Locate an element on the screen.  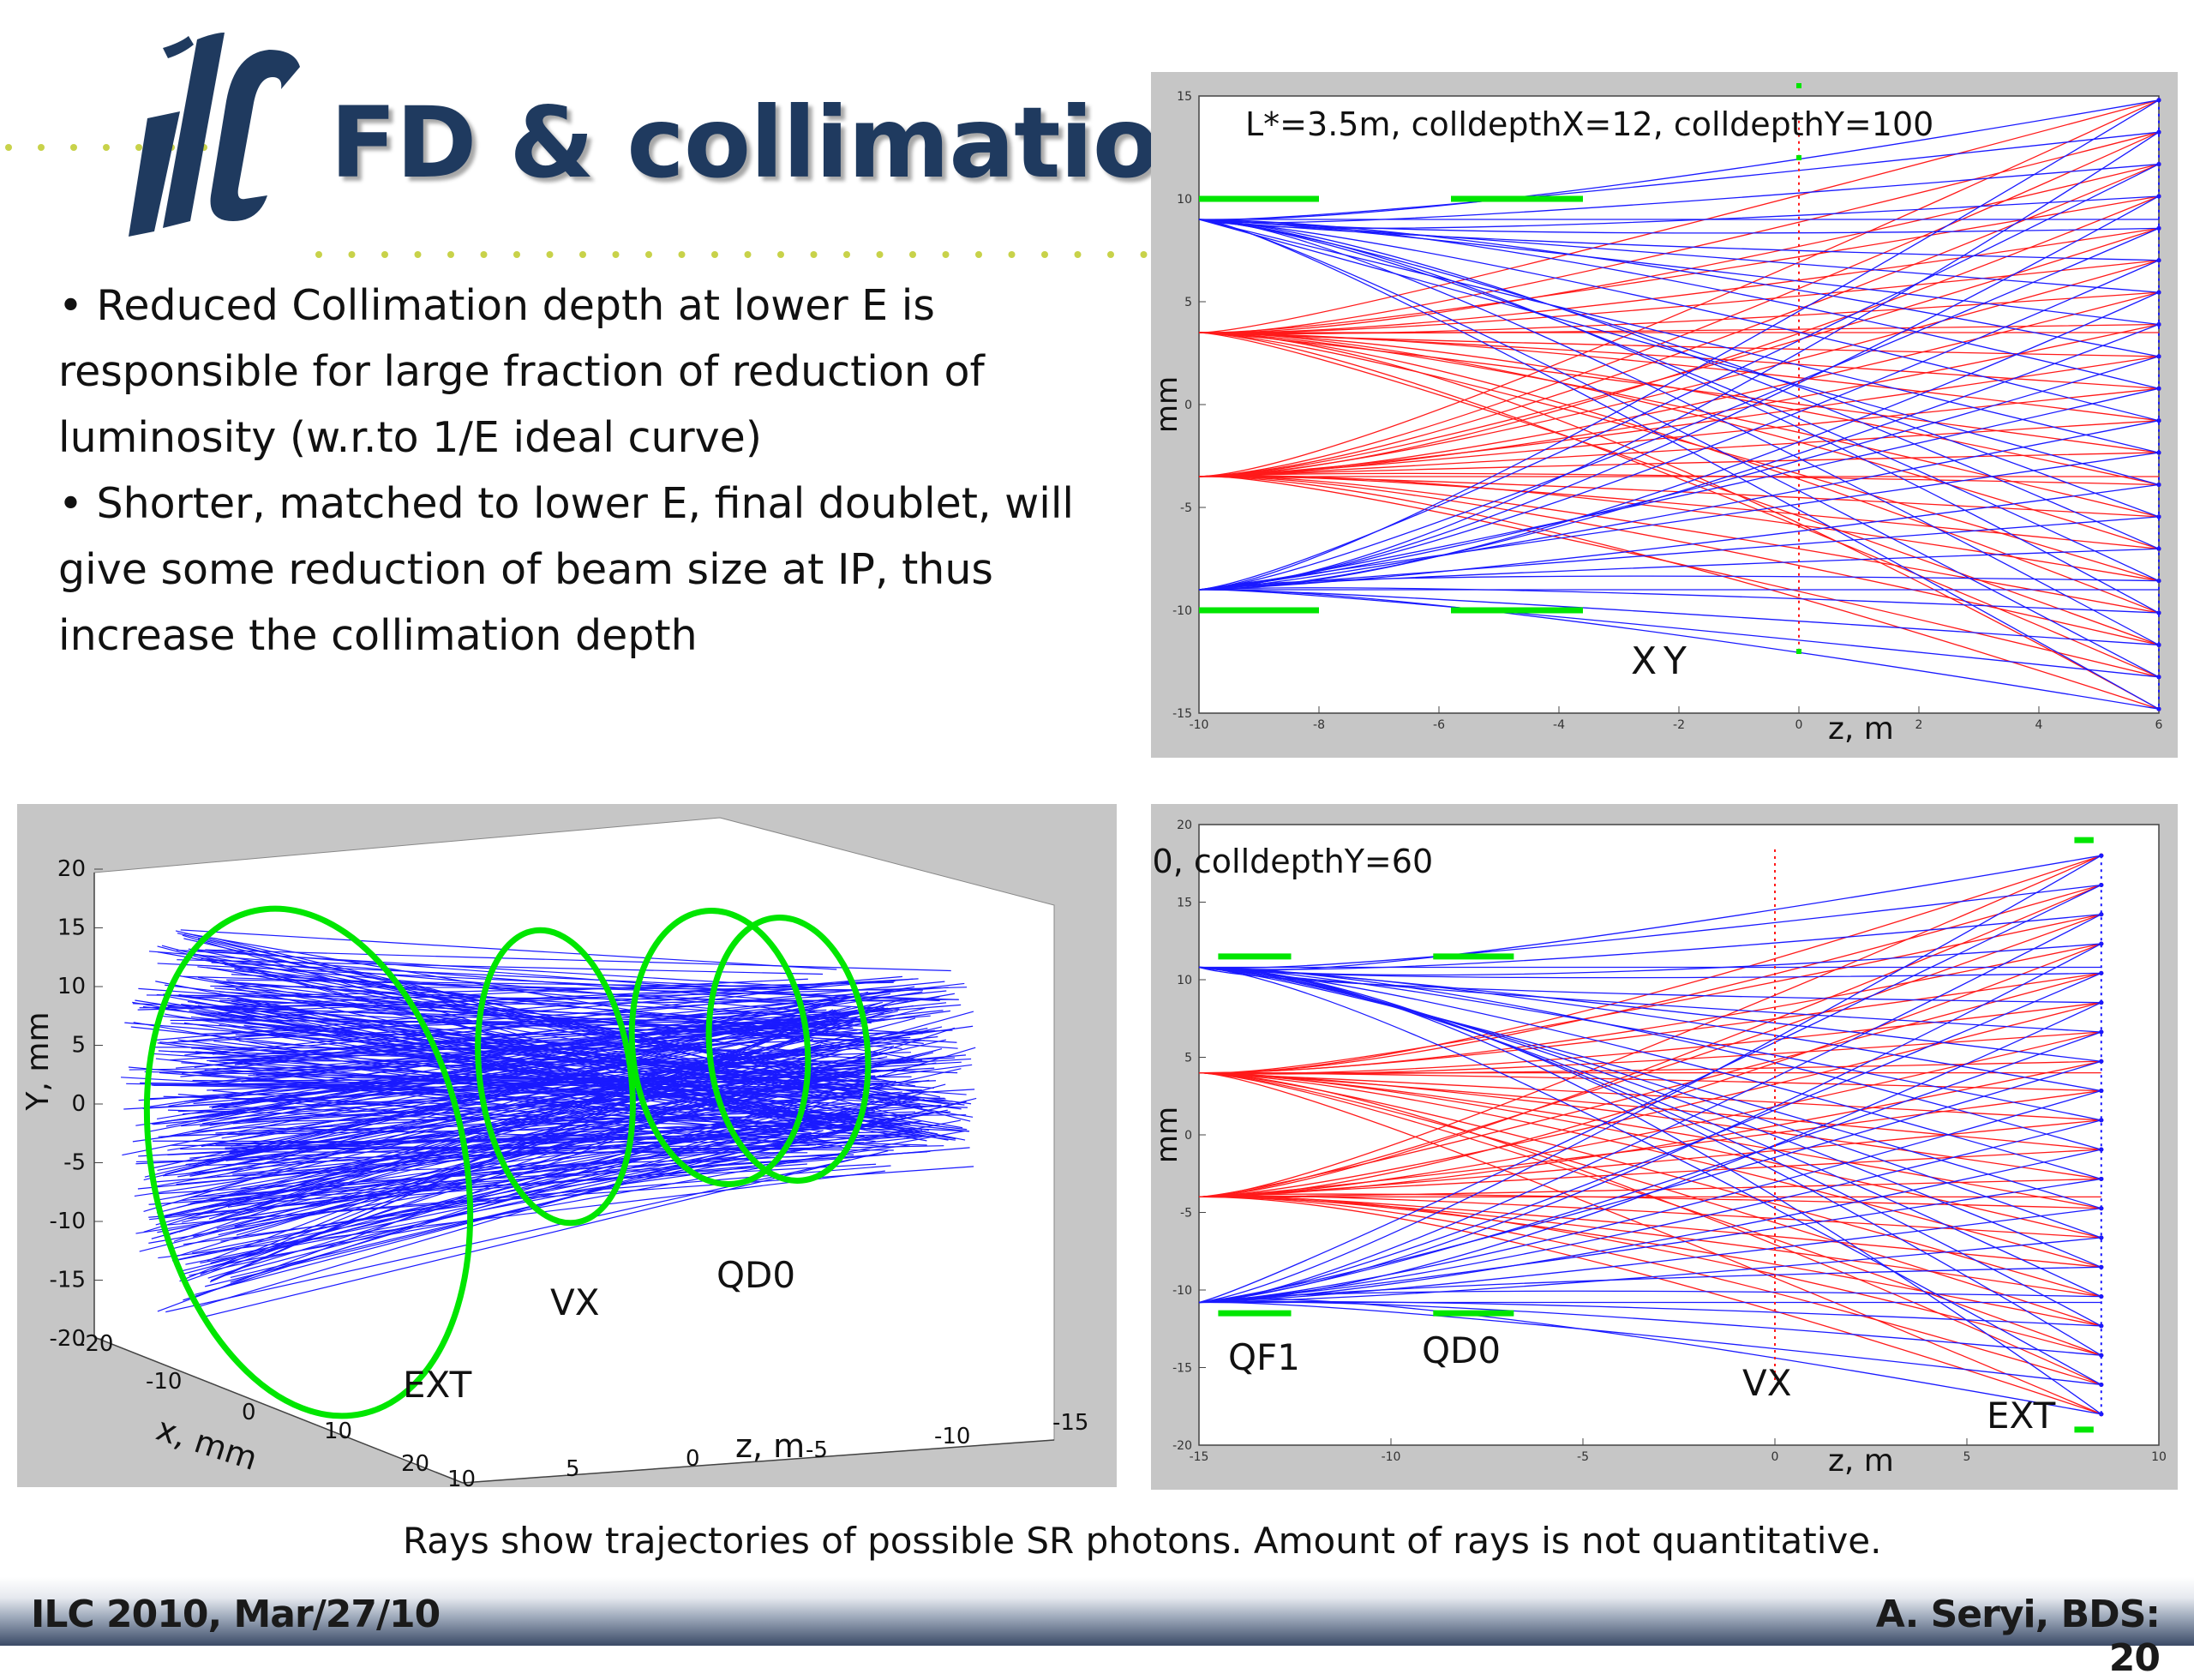
photon-ray-series is located at coordinates (549, 1123).